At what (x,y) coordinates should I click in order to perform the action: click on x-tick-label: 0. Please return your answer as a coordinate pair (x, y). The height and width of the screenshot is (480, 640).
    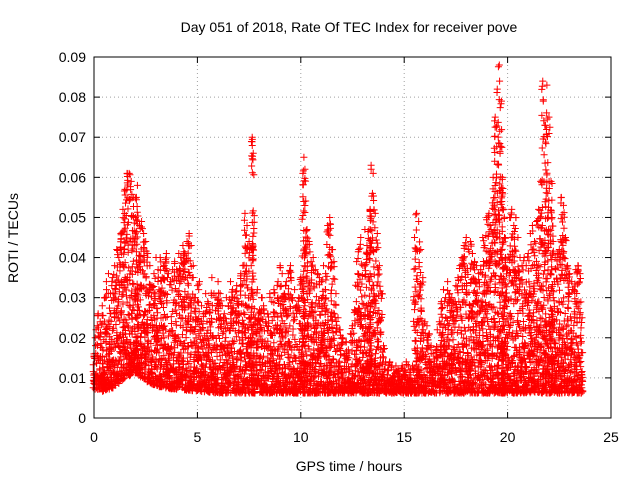
    Looking at the image, I should click on (94, 437).